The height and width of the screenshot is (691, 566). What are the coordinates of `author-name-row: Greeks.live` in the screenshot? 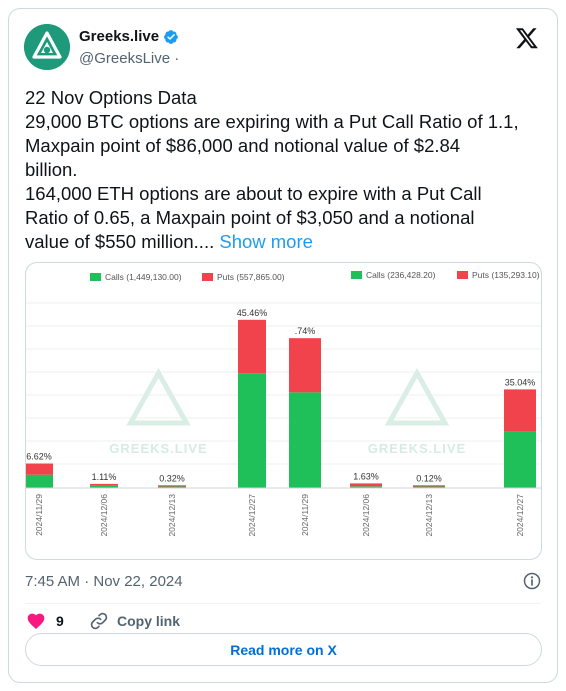 It's located at (129, 36).